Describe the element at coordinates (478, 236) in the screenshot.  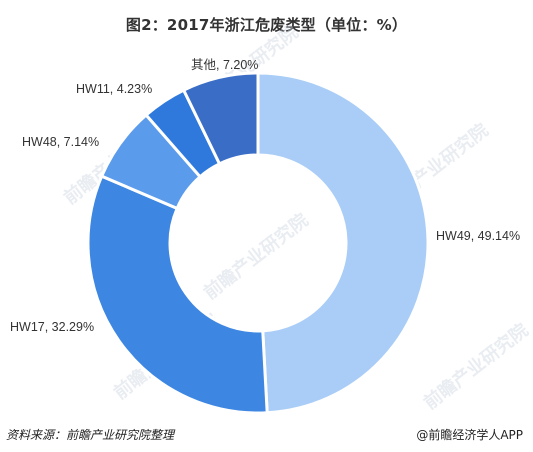
I see `slice-label-hw49: HW49, 49.14%` at that location.